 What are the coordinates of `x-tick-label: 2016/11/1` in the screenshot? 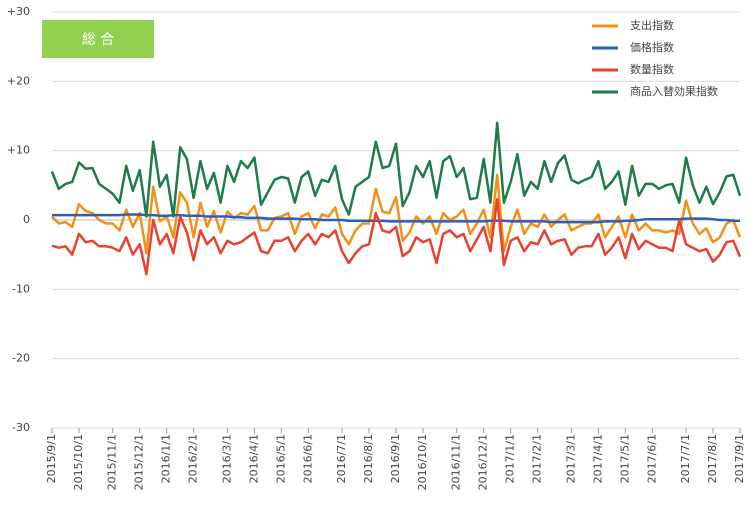 It's located at (456, 462).